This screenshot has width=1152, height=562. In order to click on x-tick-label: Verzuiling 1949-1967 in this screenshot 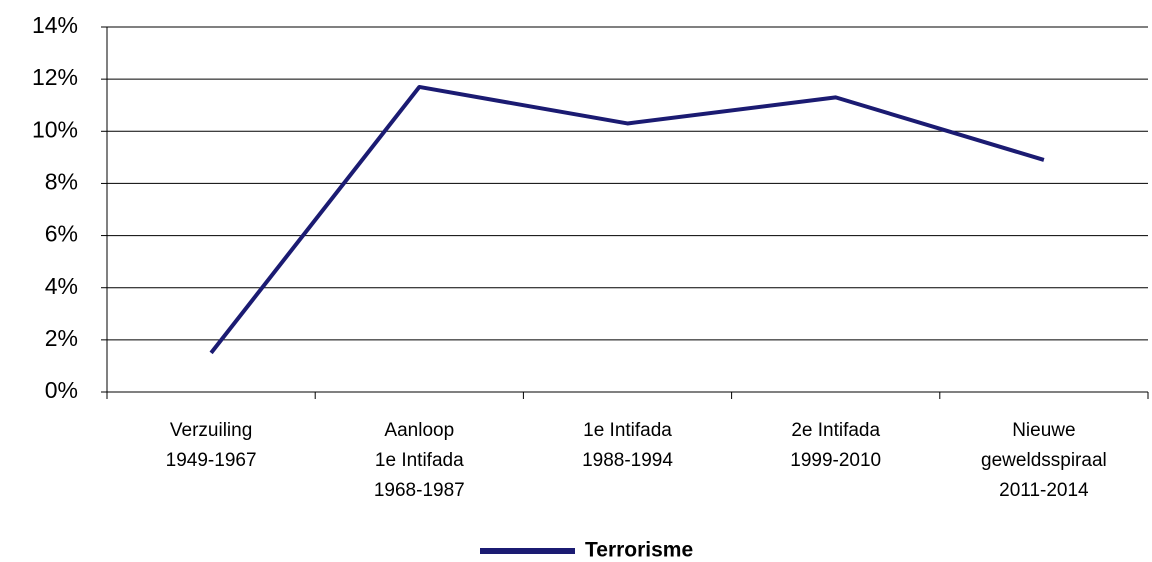, I will do `click(211, 445)`.